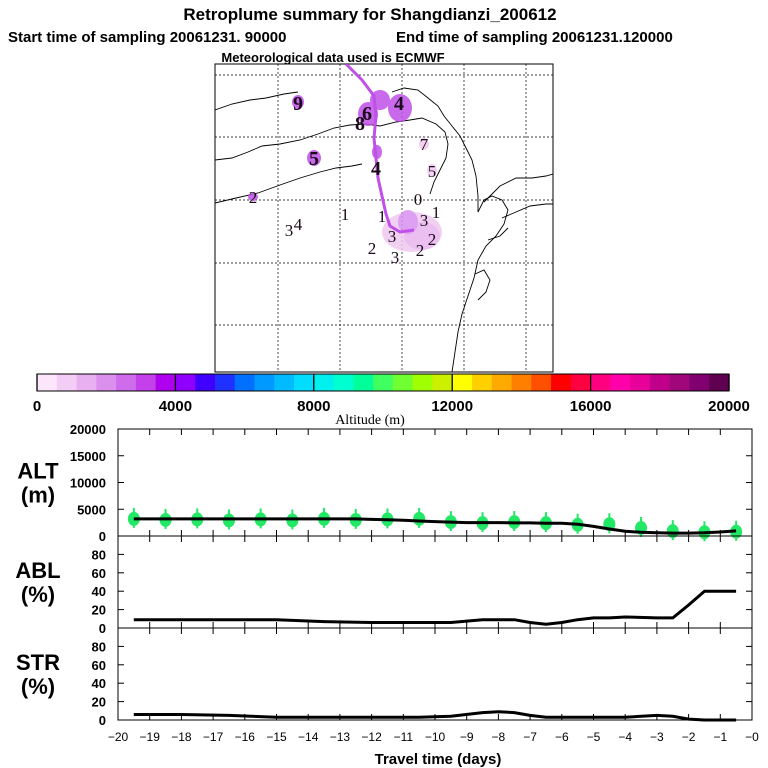 The height and width of the screenshot is (768, 768). I want to click on colorbar-tick-label: 8000, so click(313, 406).